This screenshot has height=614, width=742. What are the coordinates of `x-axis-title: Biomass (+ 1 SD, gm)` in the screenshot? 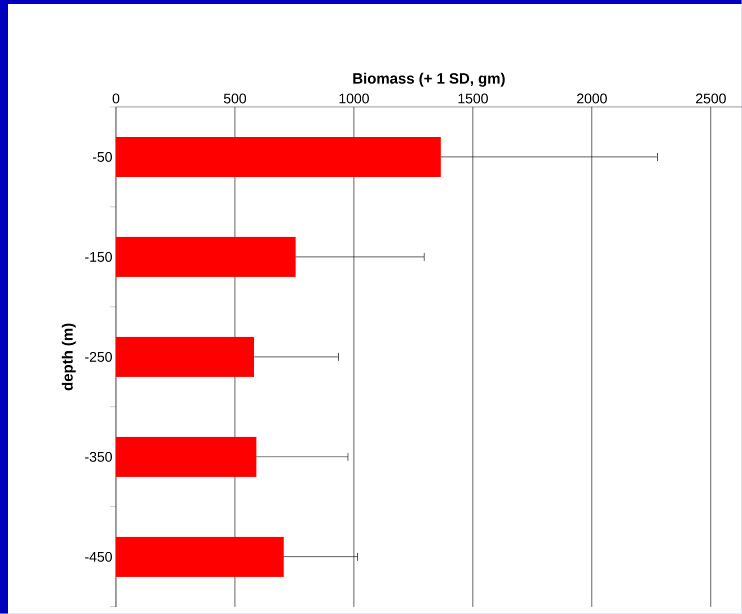 It's located at (429, 79).